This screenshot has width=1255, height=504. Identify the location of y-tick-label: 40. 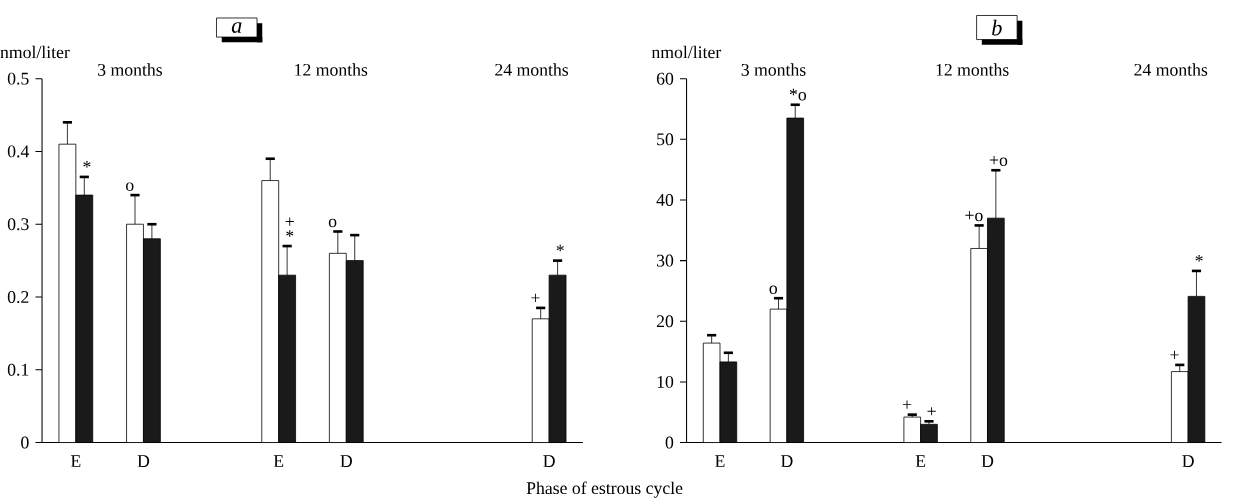
(665, 200).